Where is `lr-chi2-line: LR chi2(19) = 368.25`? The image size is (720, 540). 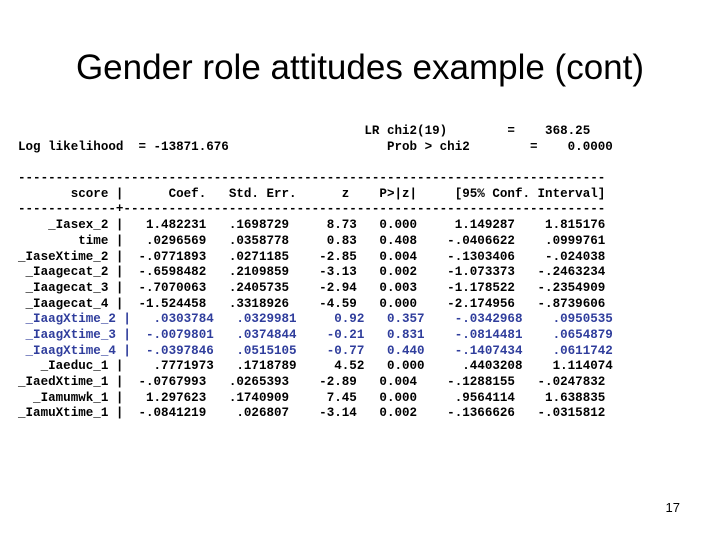
lr-chi2-line: LR chi2(19) = 368.25 is located at coordinates (304, 131).